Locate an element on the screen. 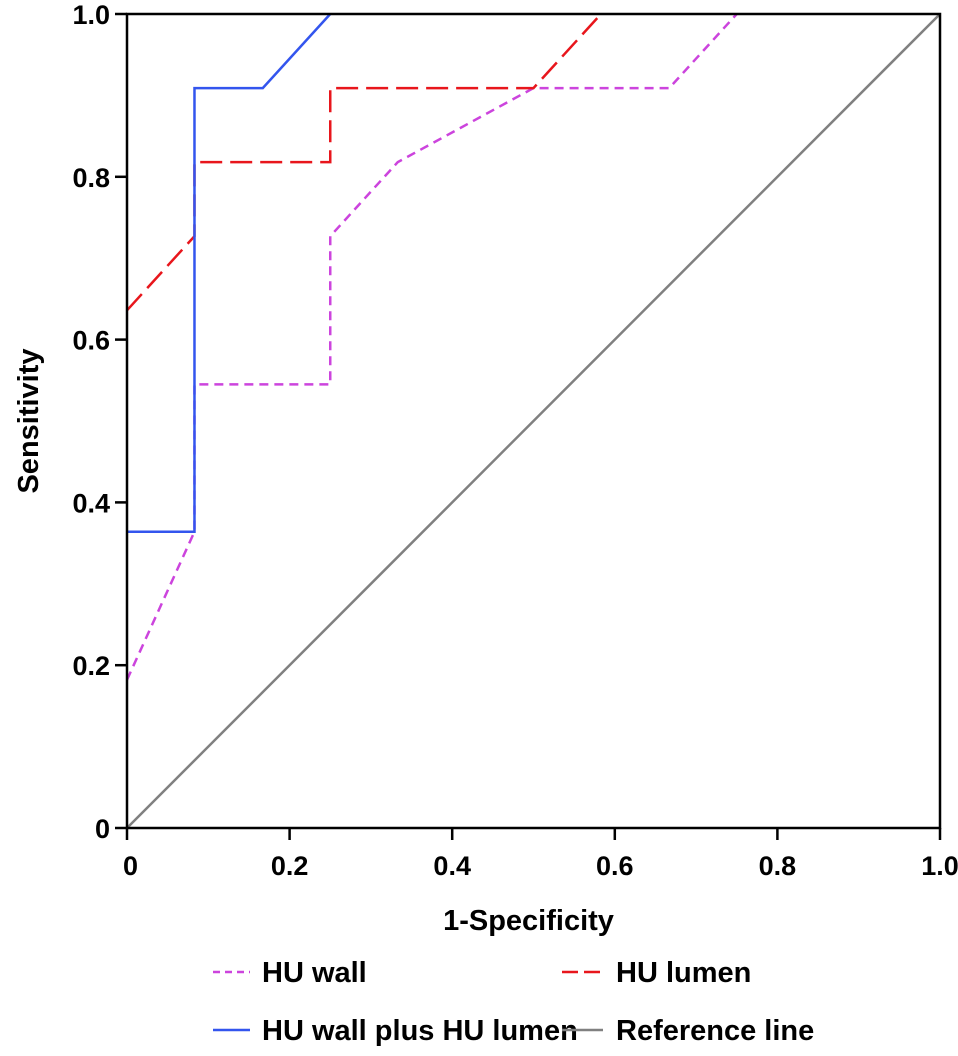  y-tick-label: 0.2 is located at coordinates (91, 666).